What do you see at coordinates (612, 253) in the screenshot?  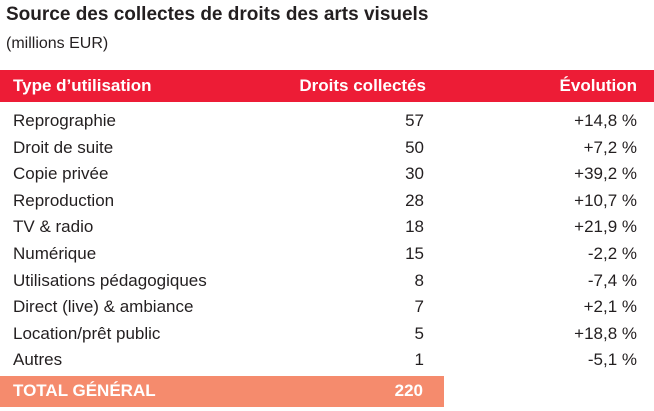 I see `cell-evolution: -2,2 %` at bounding box center [612, 253].